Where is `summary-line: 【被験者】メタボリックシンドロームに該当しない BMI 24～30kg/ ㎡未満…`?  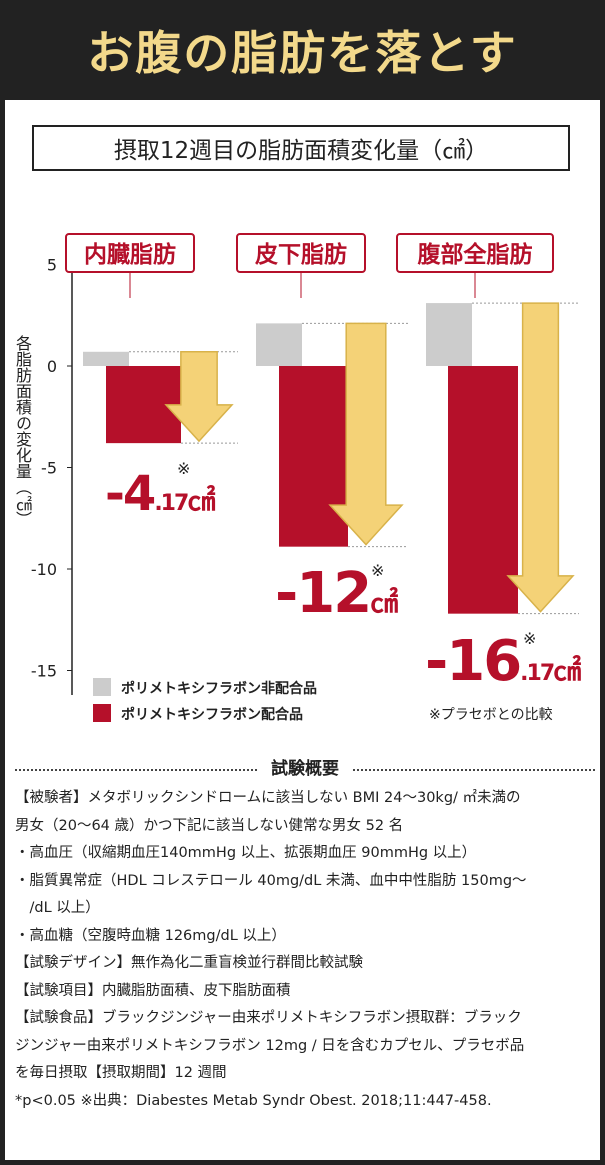 summary-line: 【被験者】メタボリックシンドロームに該当しない BMI 24～30kg/ ㎡未満… is located at coordinates (268, 798).